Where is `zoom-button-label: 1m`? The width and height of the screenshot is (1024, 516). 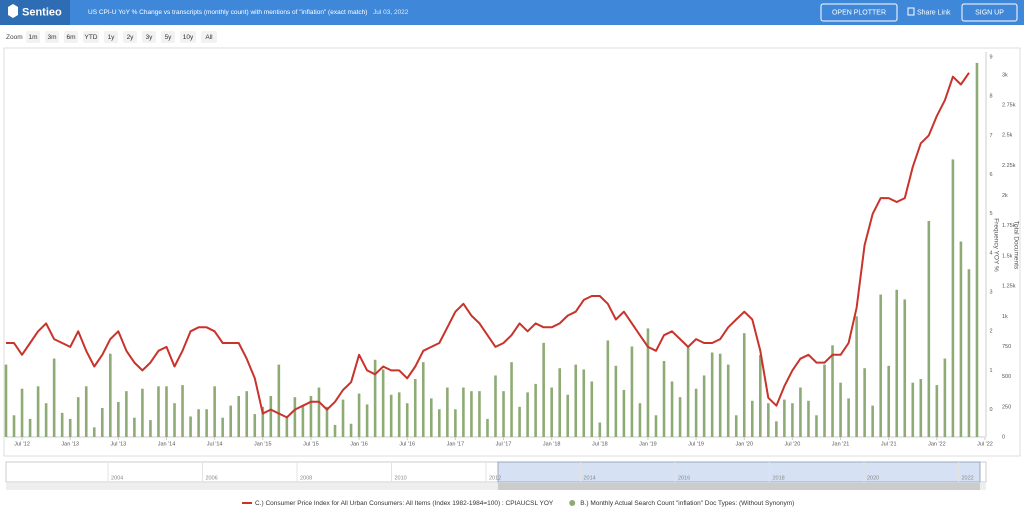 zoom-button-label: 1m is located at coordinates (32, 37).